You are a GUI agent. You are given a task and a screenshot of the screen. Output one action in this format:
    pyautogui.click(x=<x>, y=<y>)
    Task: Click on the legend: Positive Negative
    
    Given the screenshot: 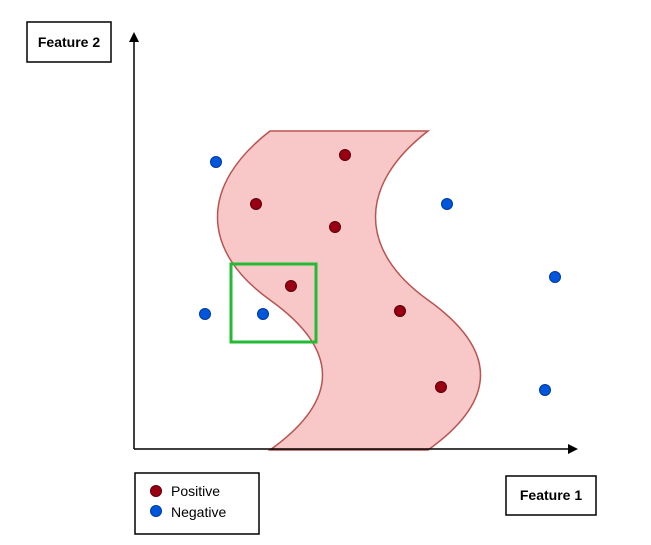 What is the action you would take?
    pyautogui.click(x=197, y=503)
    